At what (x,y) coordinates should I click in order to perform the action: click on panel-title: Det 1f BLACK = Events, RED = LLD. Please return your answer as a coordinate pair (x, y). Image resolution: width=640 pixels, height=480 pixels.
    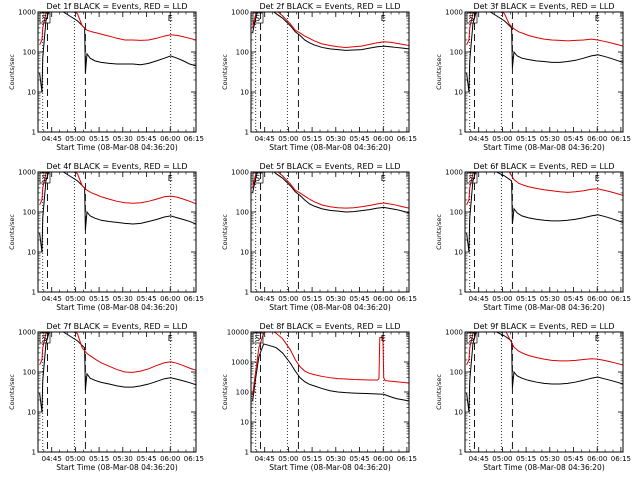
    Looking at the image, I should click on (116, 6).